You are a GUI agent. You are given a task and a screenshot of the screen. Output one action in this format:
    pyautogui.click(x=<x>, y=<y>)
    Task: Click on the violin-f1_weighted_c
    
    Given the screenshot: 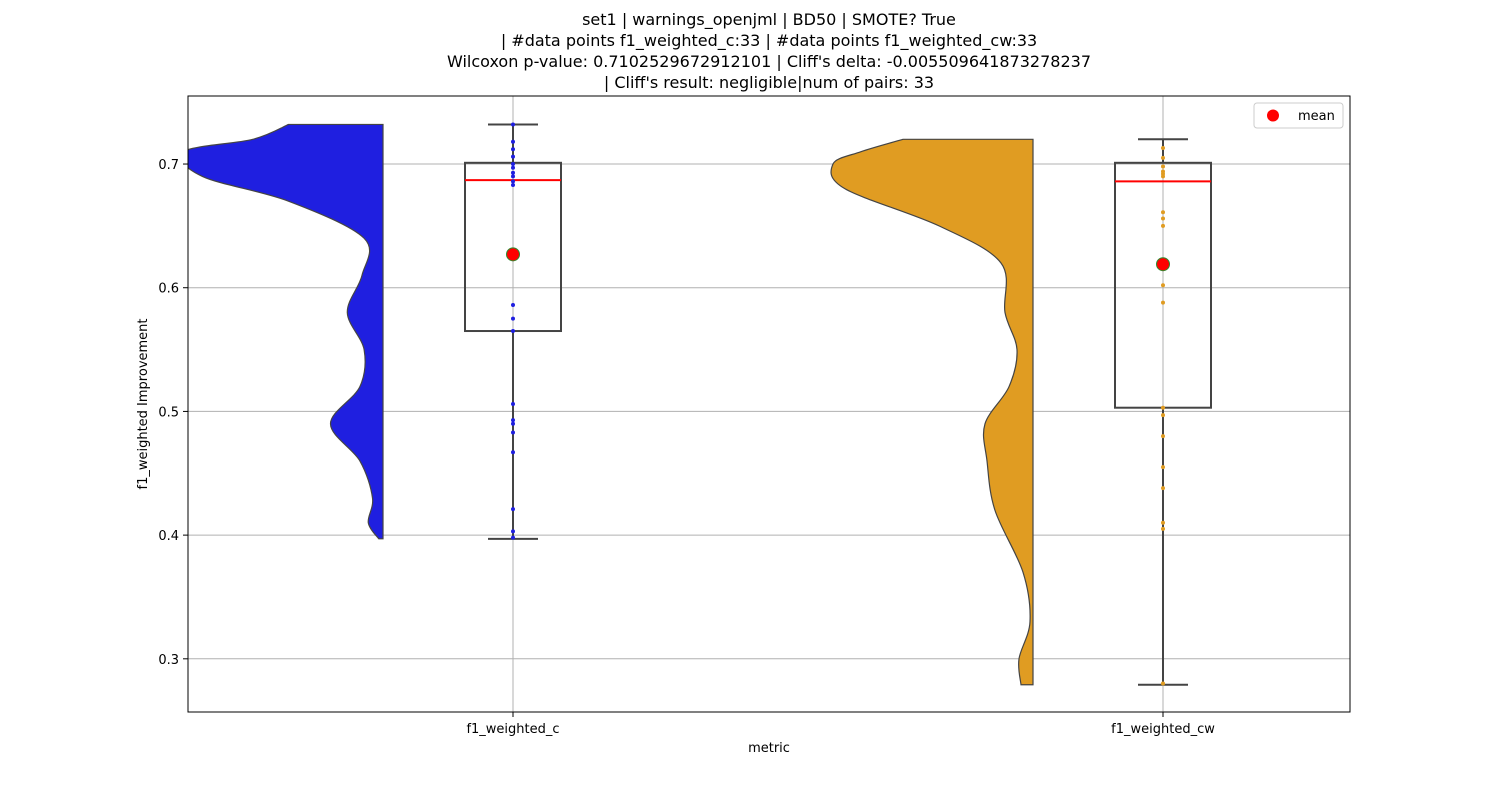 What is the action you would take?
    pyautogui.click(x=286, y=331)
    